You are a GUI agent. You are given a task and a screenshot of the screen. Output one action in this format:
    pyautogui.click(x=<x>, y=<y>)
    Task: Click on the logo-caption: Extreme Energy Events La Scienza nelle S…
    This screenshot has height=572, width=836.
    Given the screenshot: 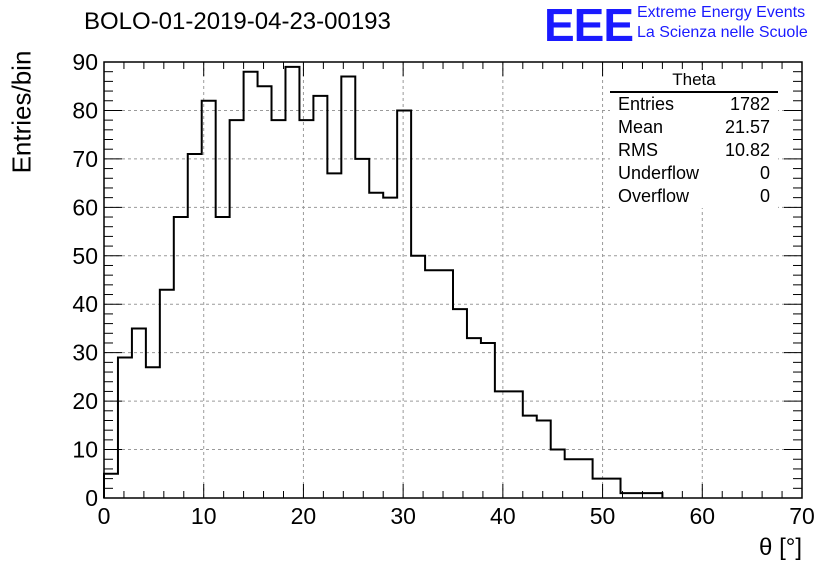 What is the action you would take?
    pyautogui.click(x=722, y=23)
    